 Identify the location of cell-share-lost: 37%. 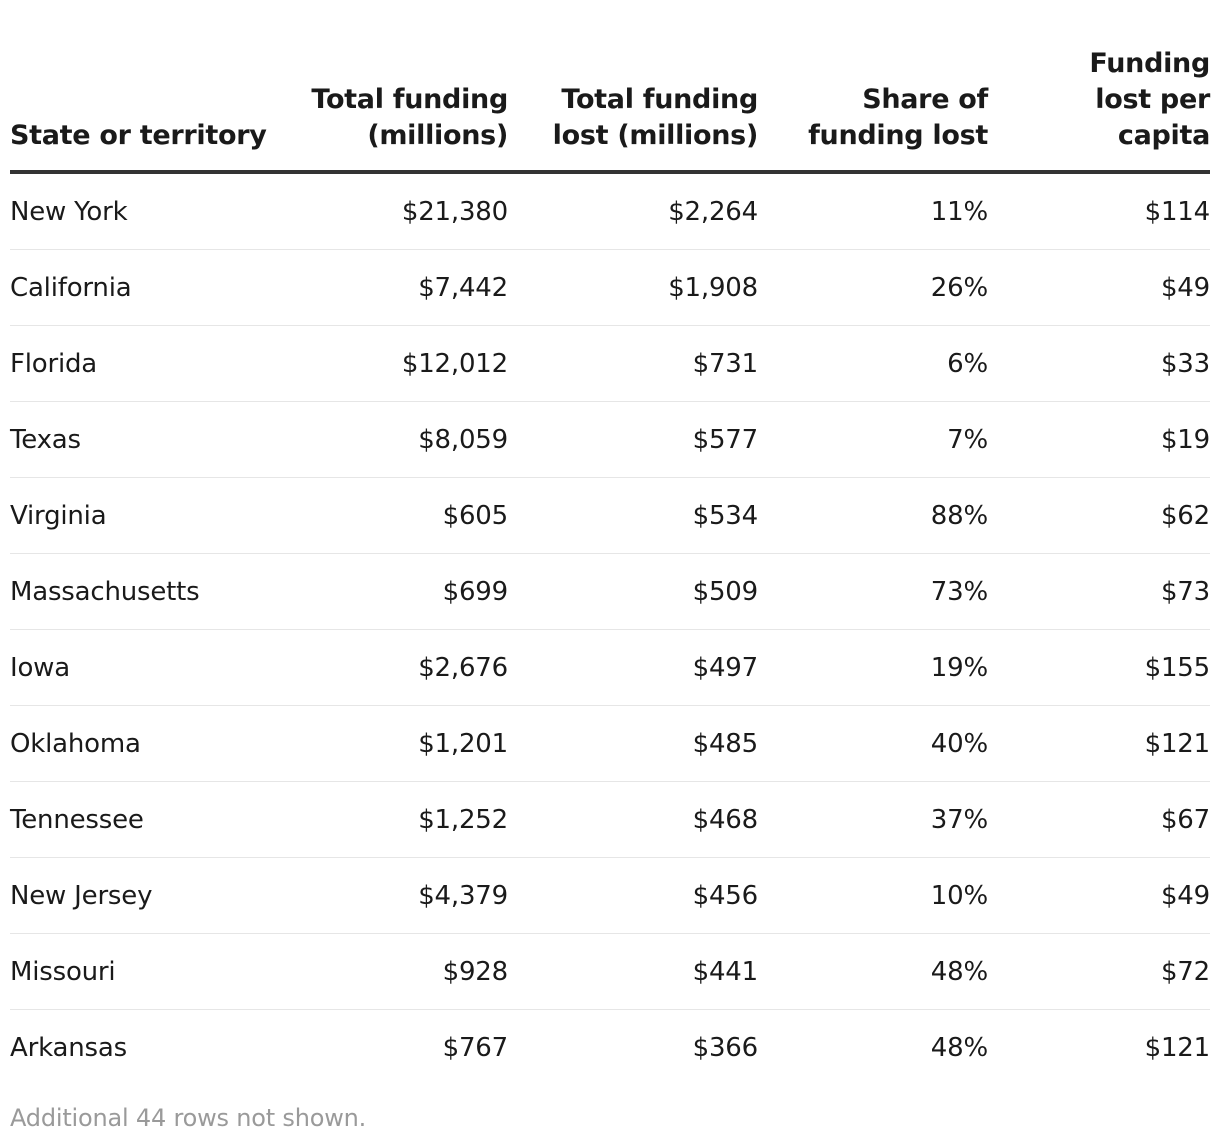
(873, 819).